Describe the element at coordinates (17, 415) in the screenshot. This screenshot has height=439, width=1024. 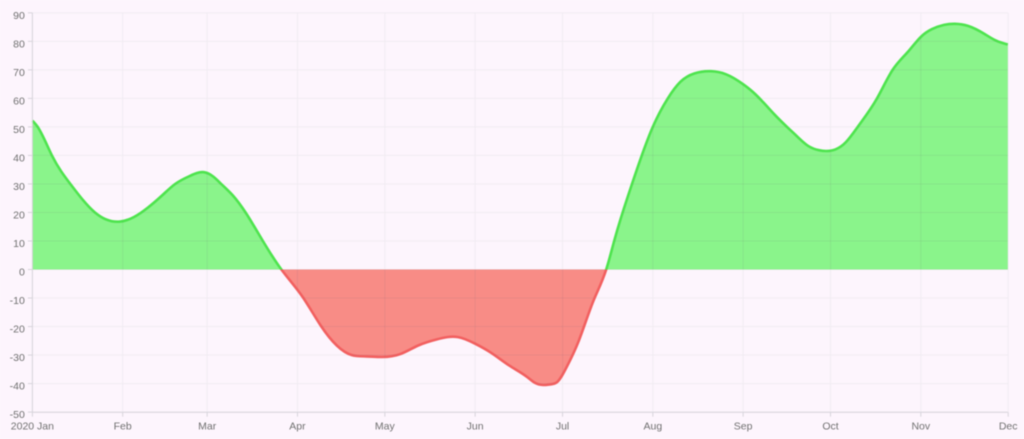
I see `svg-text: -50` at that location.